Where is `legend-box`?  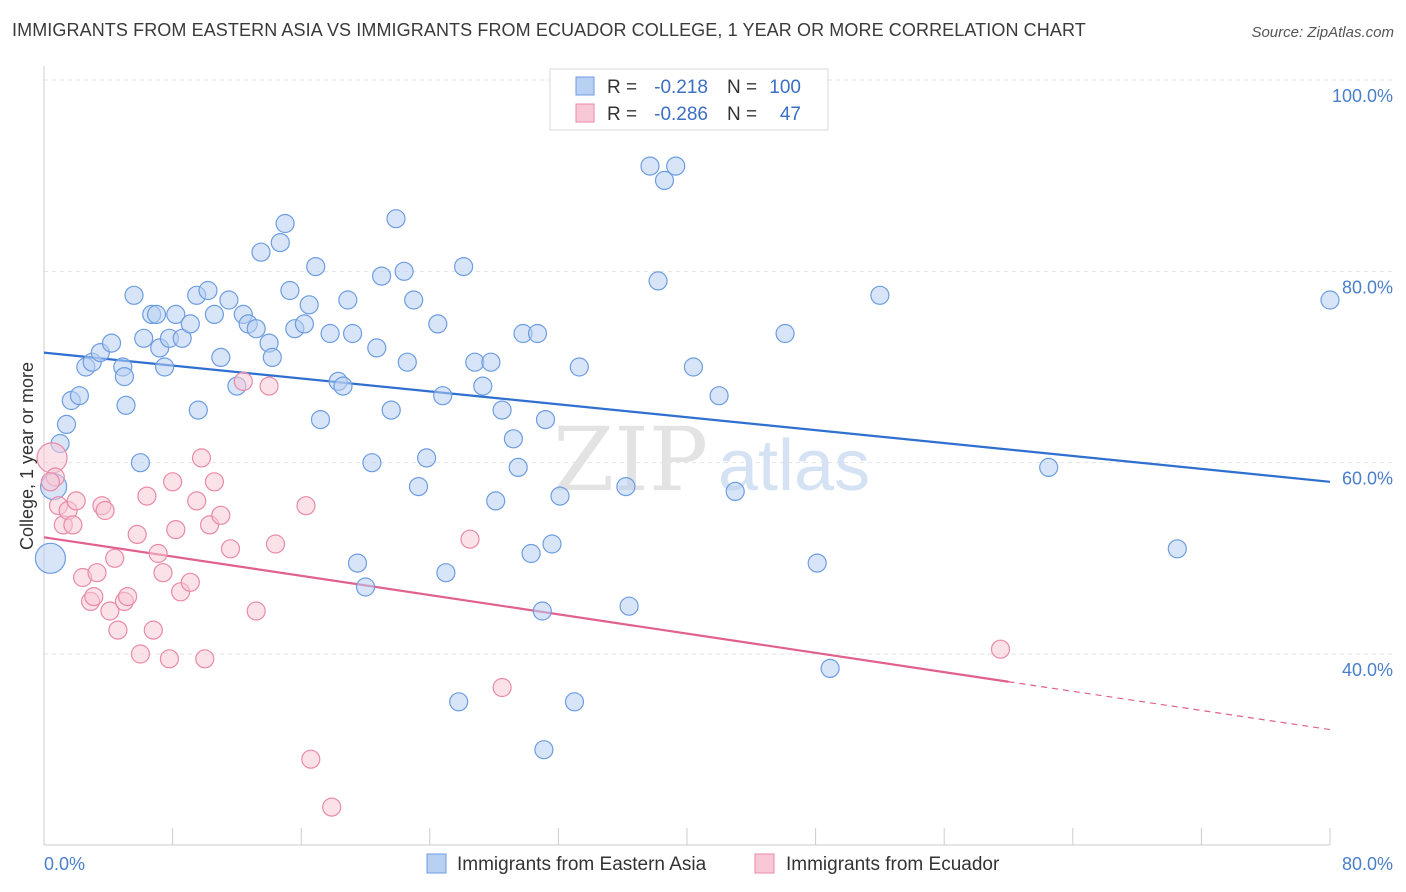
legend-box is located at coordinates (689, 99).